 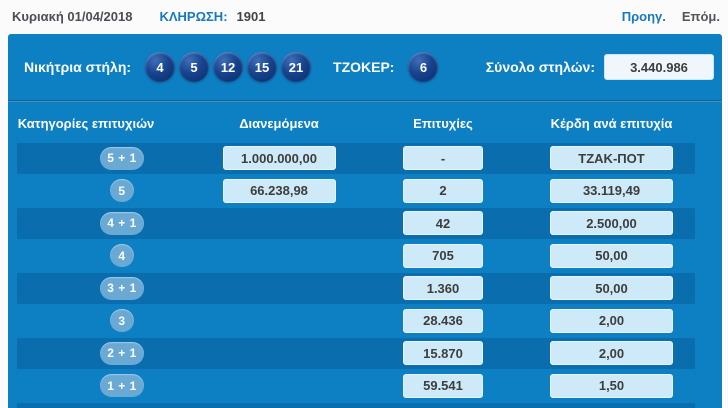 I want to click on header-separator, so click(x=365, y=101).